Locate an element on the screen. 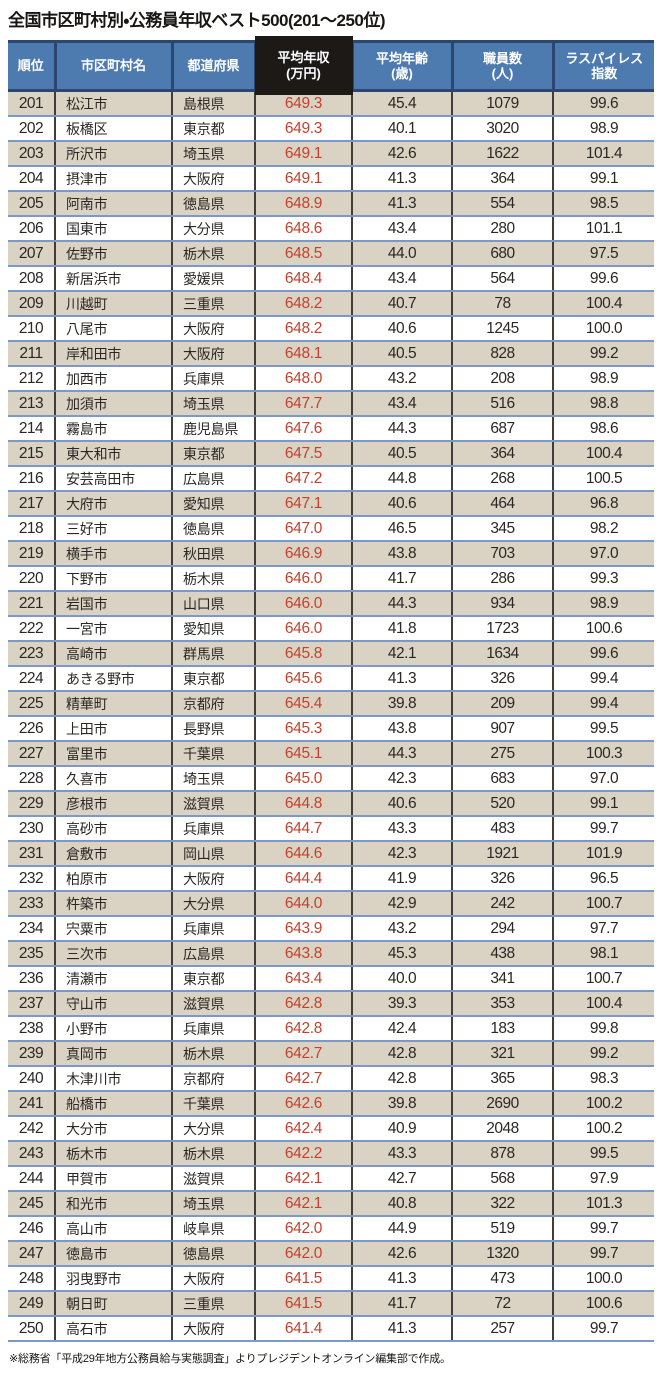 Image resolution: width=660 pixels, height=1374 pixels. column-unit: 指数 is located at coordinates (604, 73).